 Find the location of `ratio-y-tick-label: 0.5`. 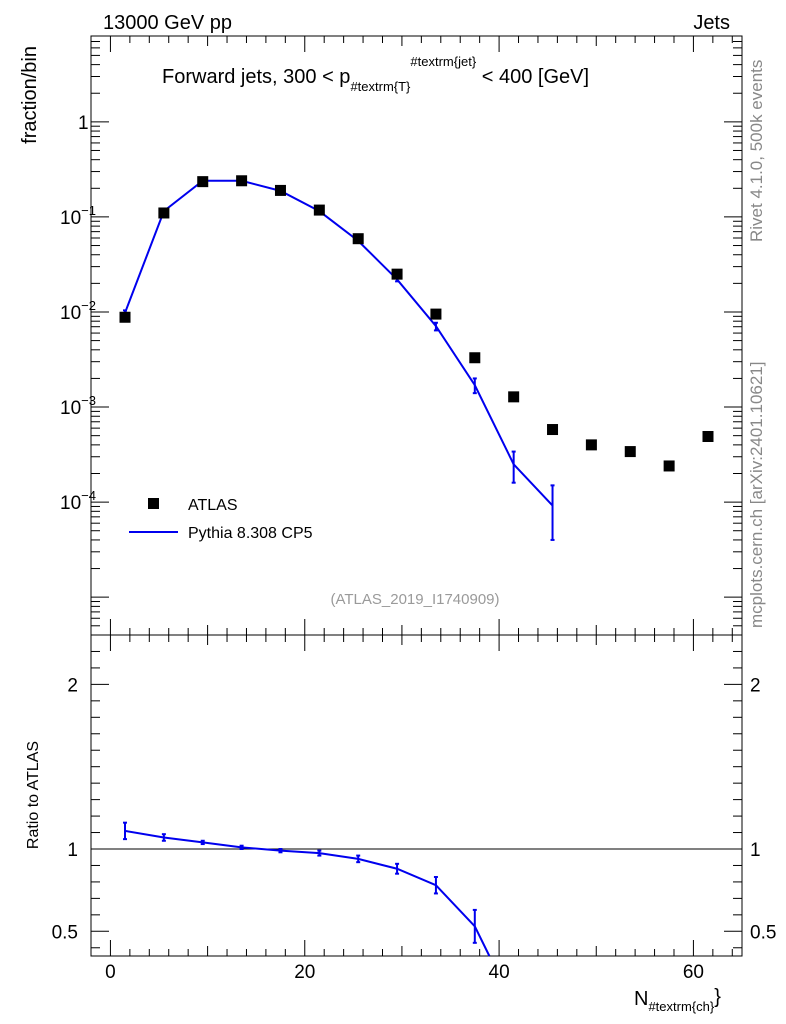

ratio-y-tick-label: 0.5 is located at coordinates (65, 932).